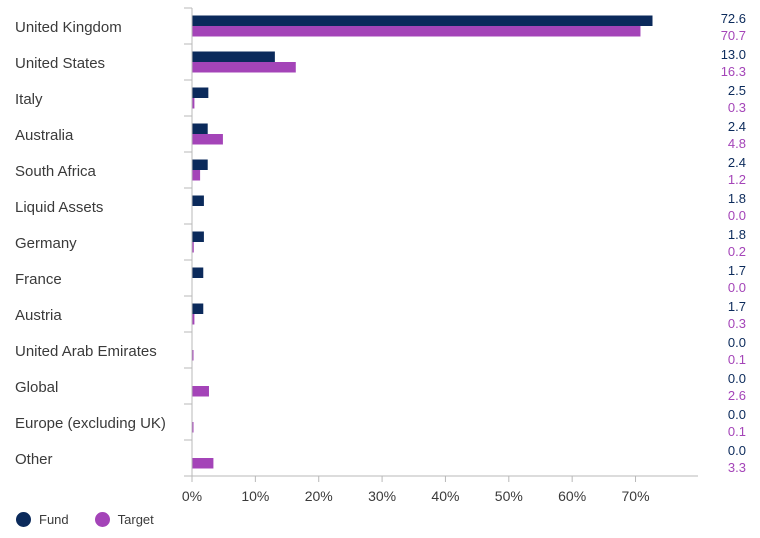 The height and width of the screenshot is (538, 760). What do you see at coordinates (572, 496) in the screenshot?
I see `x-tick-label: 60%` at bounding box center [572, 496].